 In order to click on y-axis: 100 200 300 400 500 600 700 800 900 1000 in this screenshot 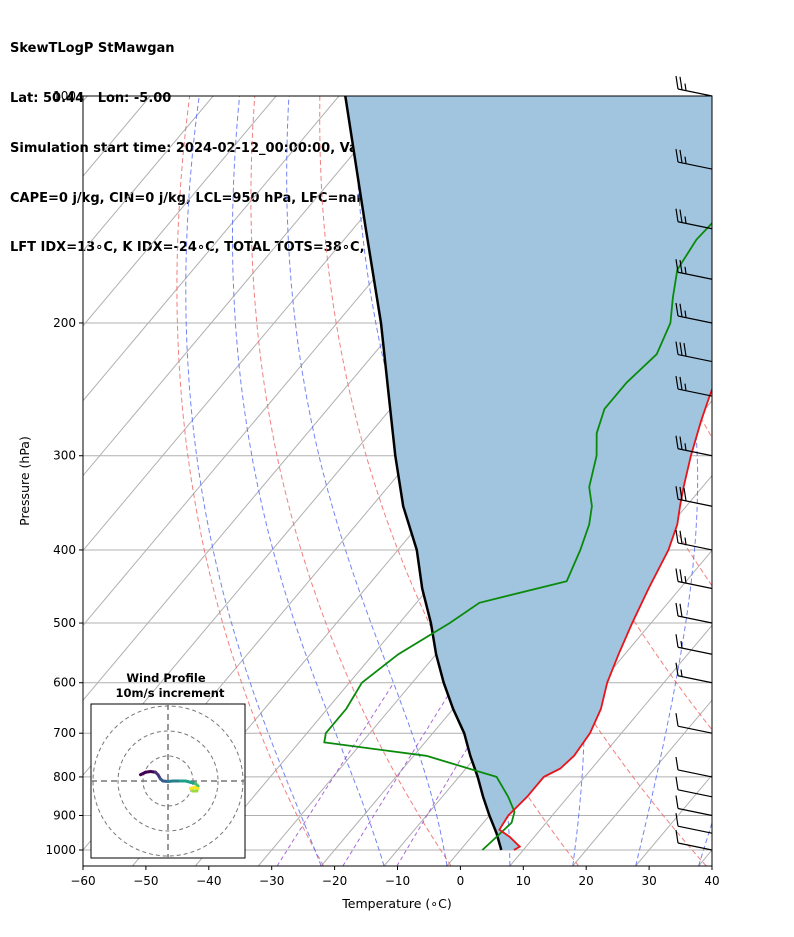, I will do `click(64, 473)`.